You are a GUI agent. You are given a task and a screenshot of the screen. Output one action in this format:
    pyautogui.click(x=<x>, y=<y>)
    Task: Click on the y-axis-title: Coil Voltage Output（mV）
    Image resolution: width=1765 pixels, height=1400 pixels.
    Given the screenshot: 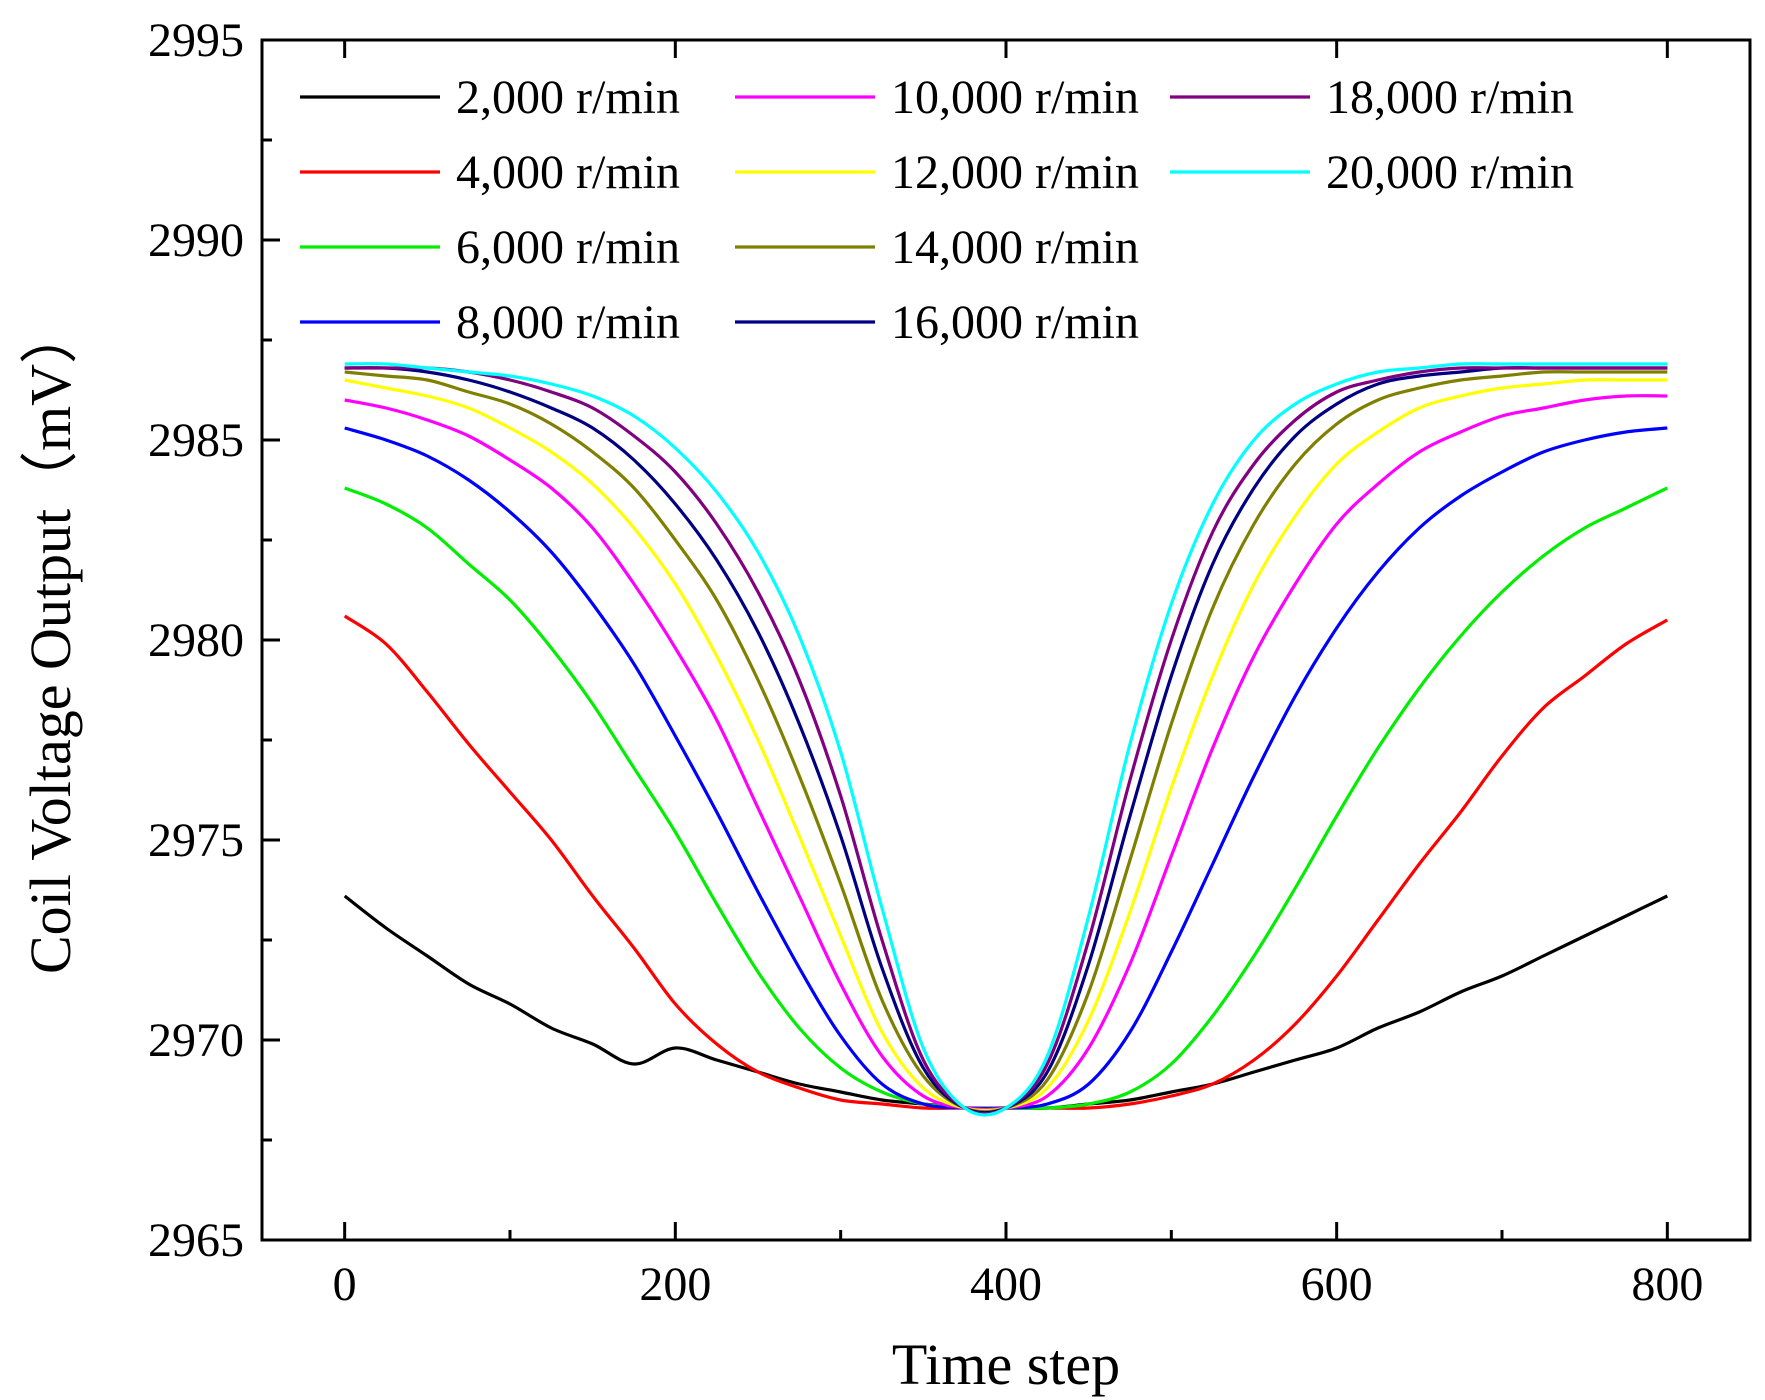 What is the action you would take?
    pyautogui.click(x=50, y=640)
    